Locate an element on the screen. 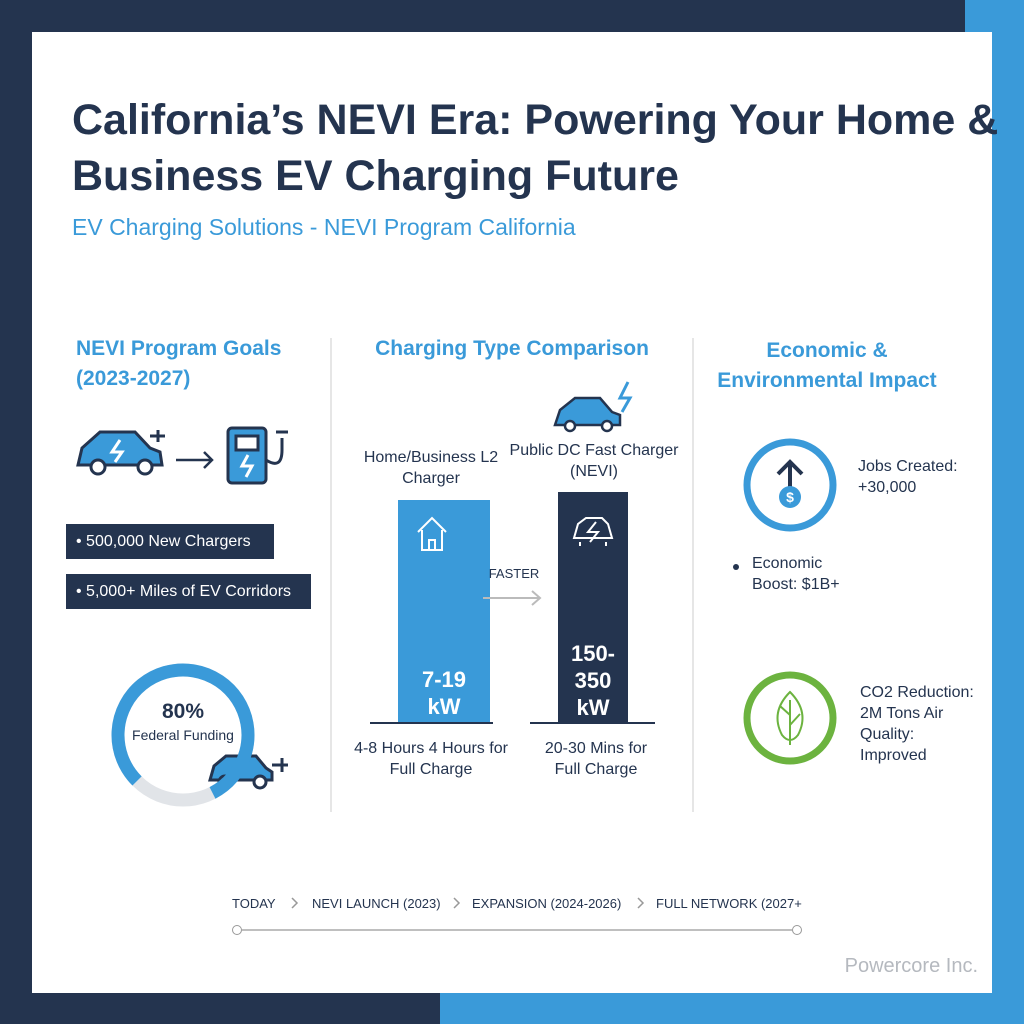 The width and height of the screenshot is (1024, 1024). gauge-arc is located at coordinates (183, 731).